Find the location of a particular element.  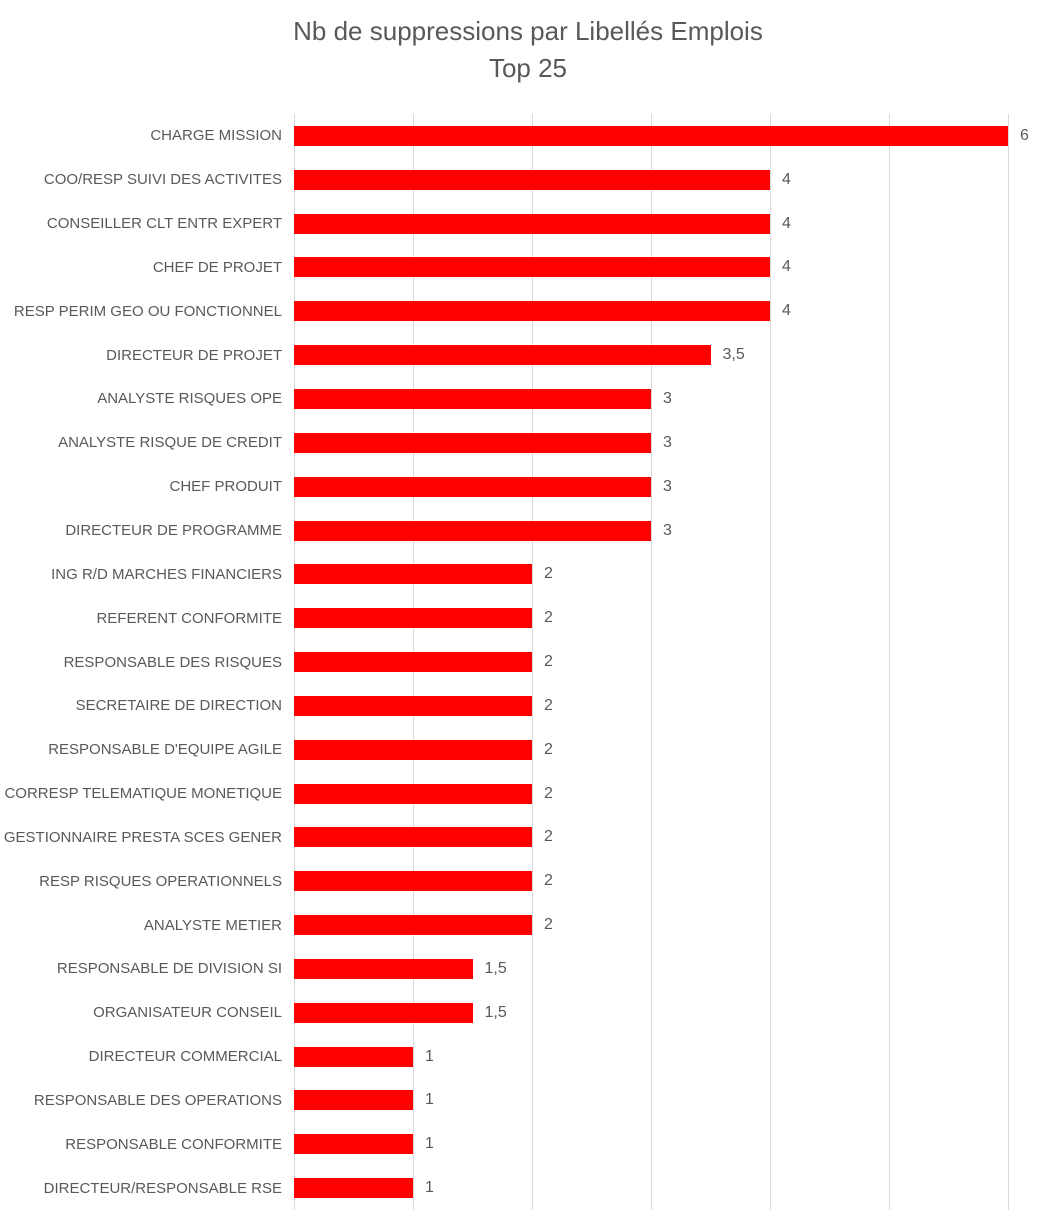

category-label: RESP RISQUES OPERATIONNELS is located at coordinates (160, 881).